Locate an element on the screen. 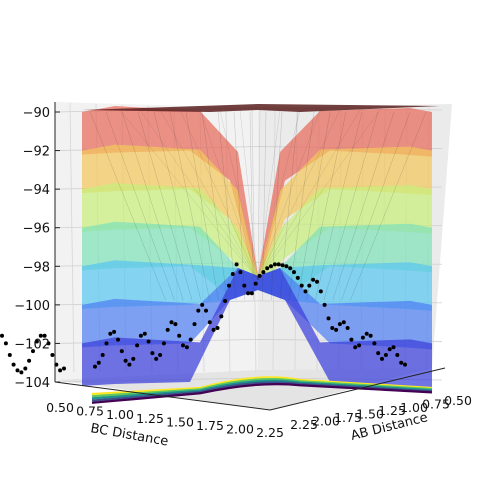 The width and height of the screenshot is (500, 496). z-tick-label: −100 is located at coordinates (32, 306).